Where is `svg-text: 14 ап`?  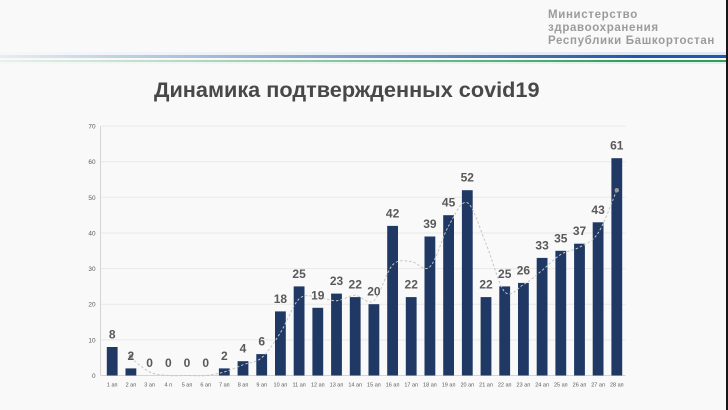
svg-text: 14 ап is located at coordinates (355, 386).